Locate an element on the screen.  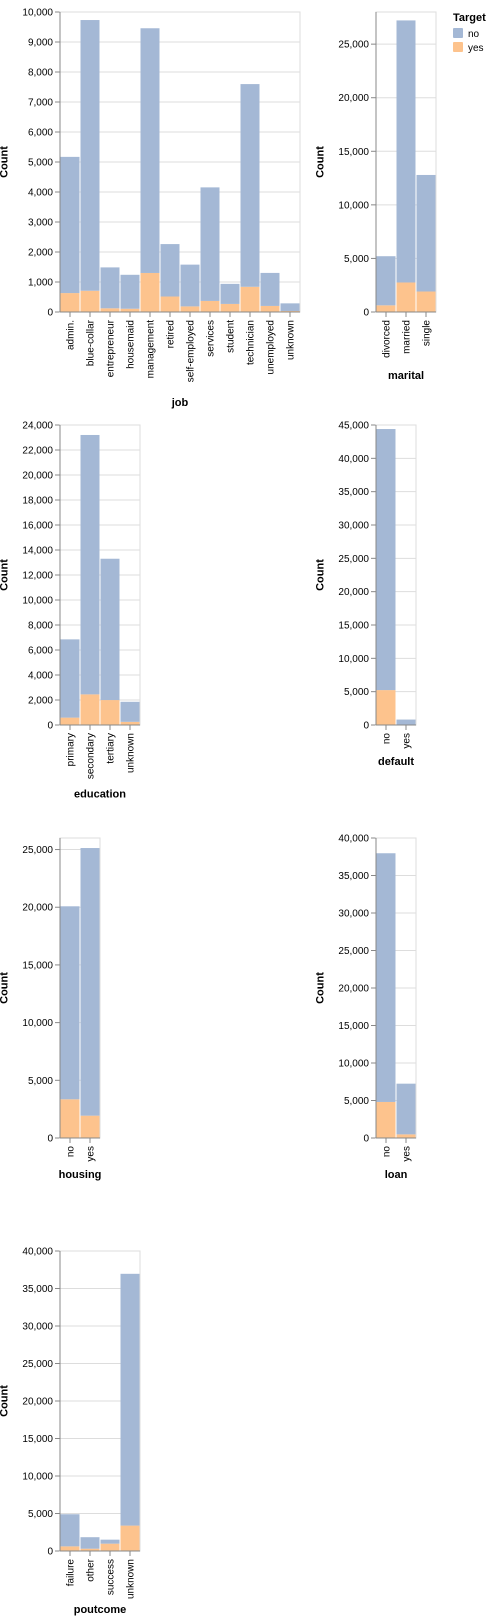
chart-default-xtick-label: no is located at coordinates (387, 739).